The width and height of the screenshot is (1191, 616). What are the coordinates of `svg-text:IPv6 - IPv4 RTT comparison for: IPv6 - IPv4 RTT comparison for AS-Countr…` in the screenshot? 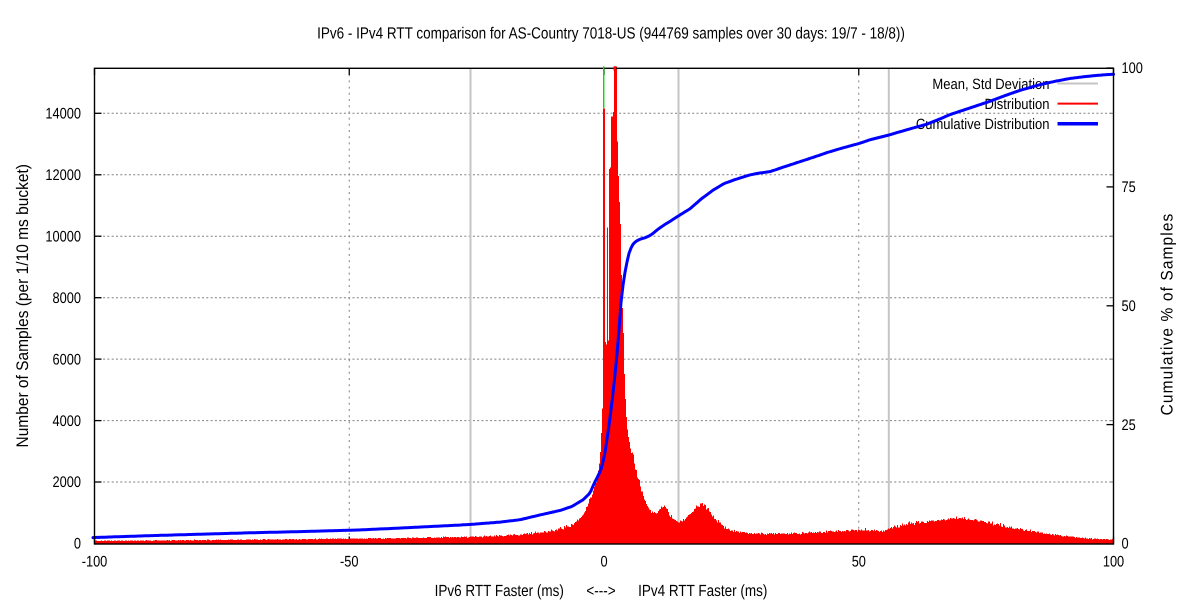 It's located at (611, 33).